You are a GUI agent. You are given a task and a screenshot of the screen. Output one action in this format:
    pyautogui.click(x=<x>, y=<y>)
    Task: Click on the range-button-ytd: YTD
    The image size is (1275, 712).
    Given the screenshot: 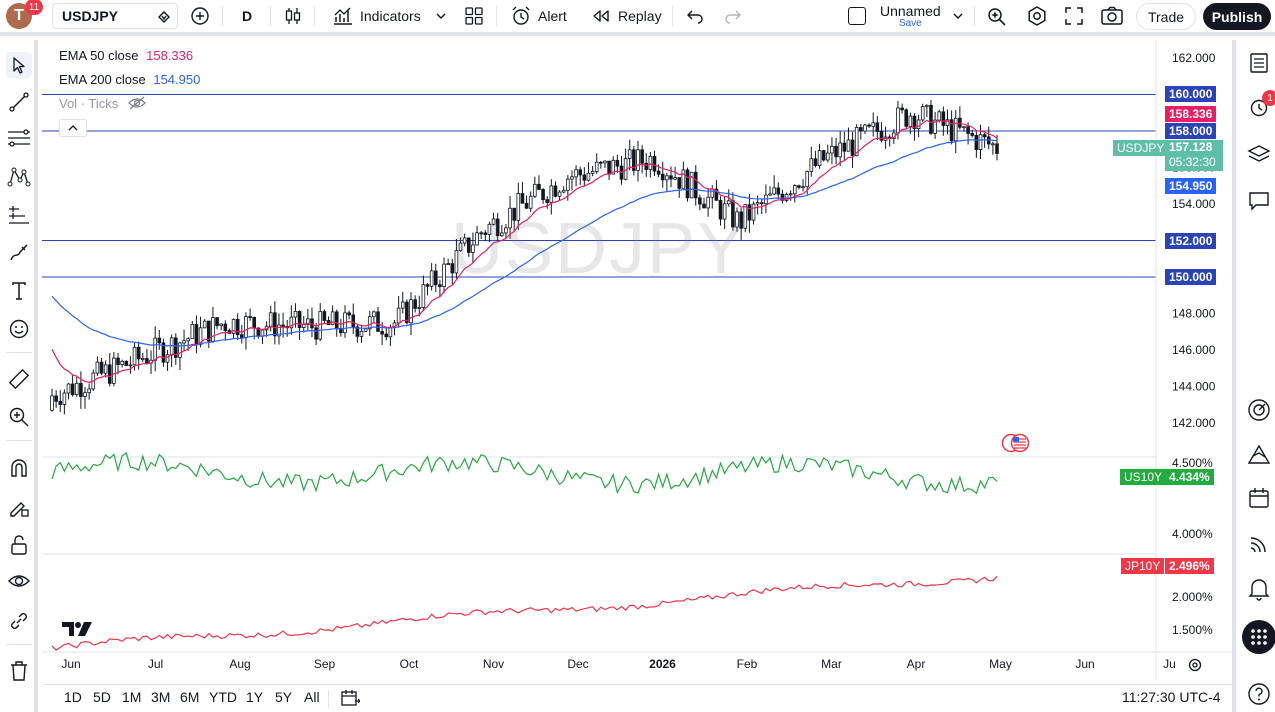 What is the action you would take?
    pyautogui.click(x=223, y=697)
    